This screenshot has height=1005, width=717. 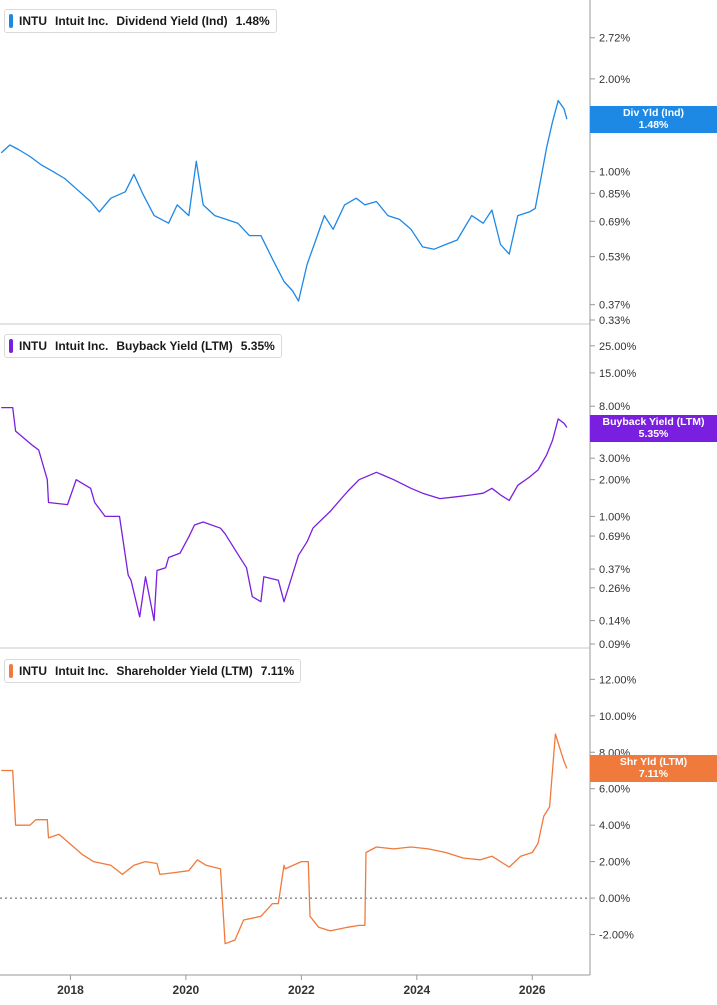 I want to click on y-tick-label: 8.00%, so click(x=614, y=407).